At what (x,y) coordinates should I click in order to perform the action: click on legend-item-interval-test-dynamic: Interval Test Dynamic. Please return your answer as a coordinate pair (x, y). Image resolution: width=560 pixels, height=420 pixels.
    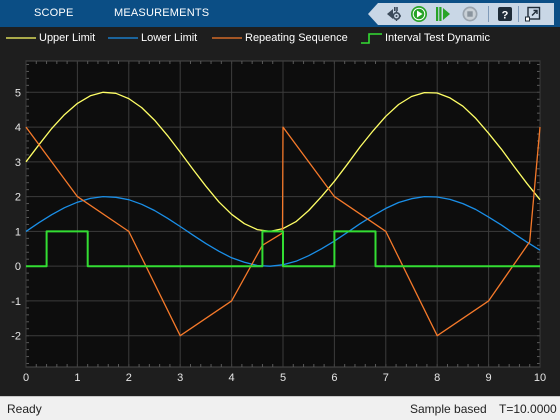
    Looking at the image, I should click on (425, 38).